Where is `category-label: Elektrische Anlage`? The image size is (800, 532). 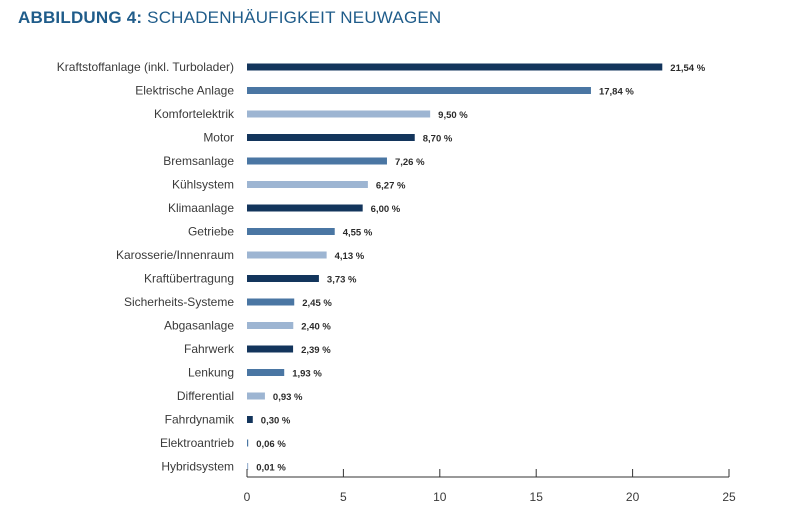 category-label: Elektrische Anlage is located at coordinates (184, 91).